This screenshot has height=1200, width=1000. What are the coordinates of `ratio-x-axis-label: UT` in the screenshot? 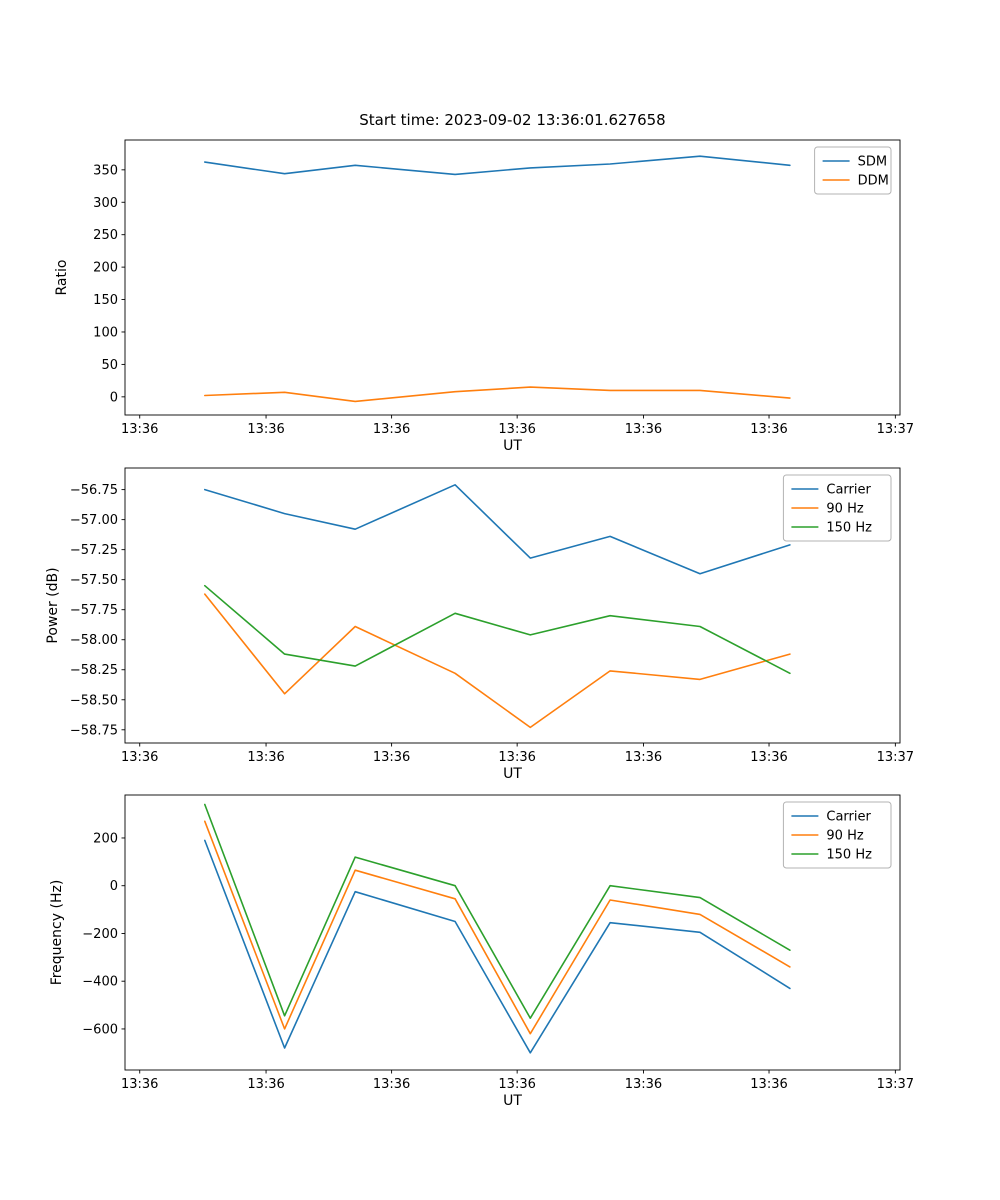 It's located at (512, 446).